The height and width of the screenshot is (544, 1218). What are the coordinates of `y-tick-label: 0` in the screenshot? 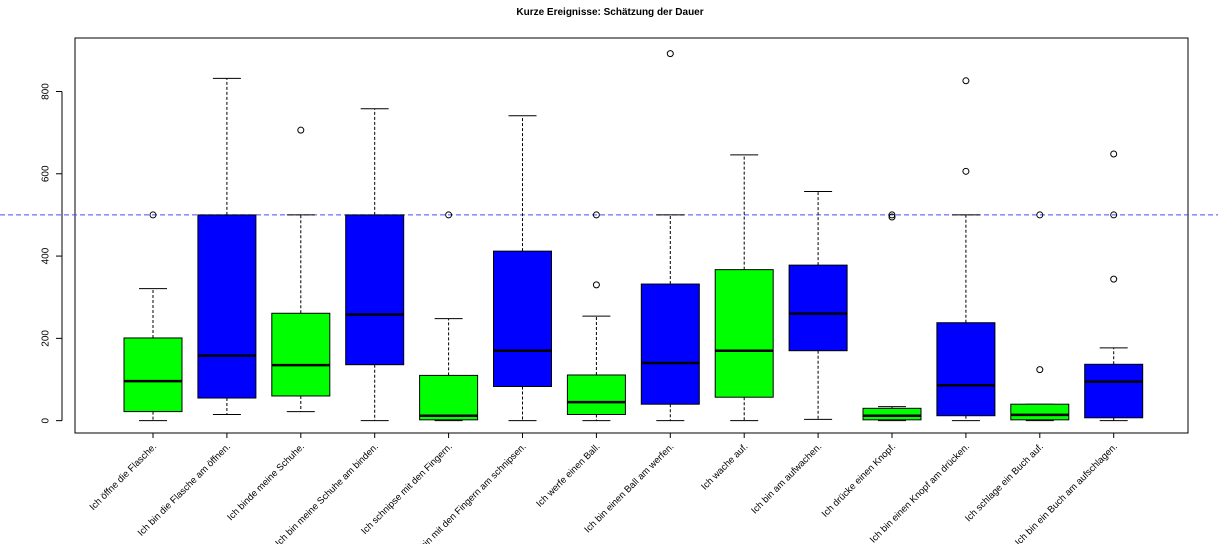 It's located at (46, 420).